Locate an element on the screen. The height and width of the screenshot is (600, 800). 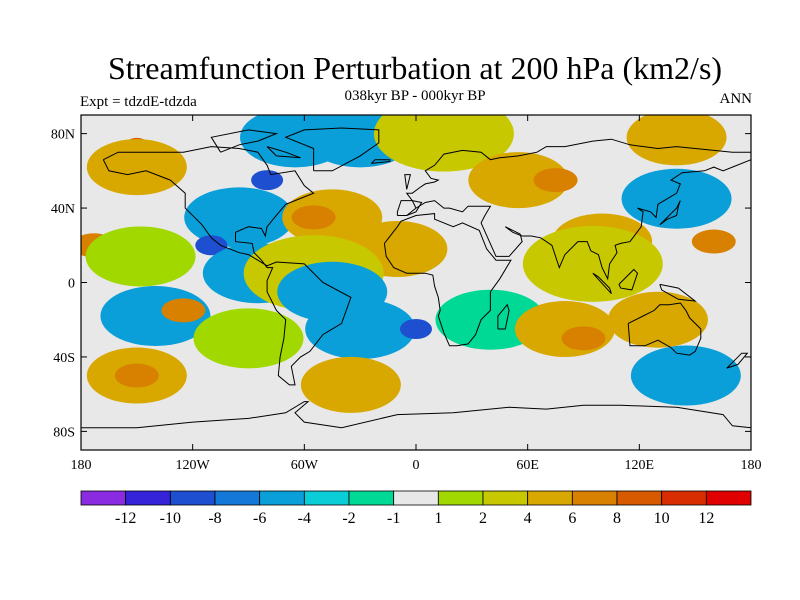
map-subtitle: 038kyr BP - 000kyr BP is located at coordinates (415, 96).